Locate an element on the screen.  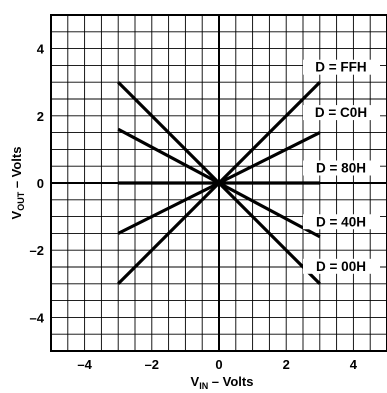
y-tick-labels: –4 –2 0 2 4 is located at coordinates (37, 184).